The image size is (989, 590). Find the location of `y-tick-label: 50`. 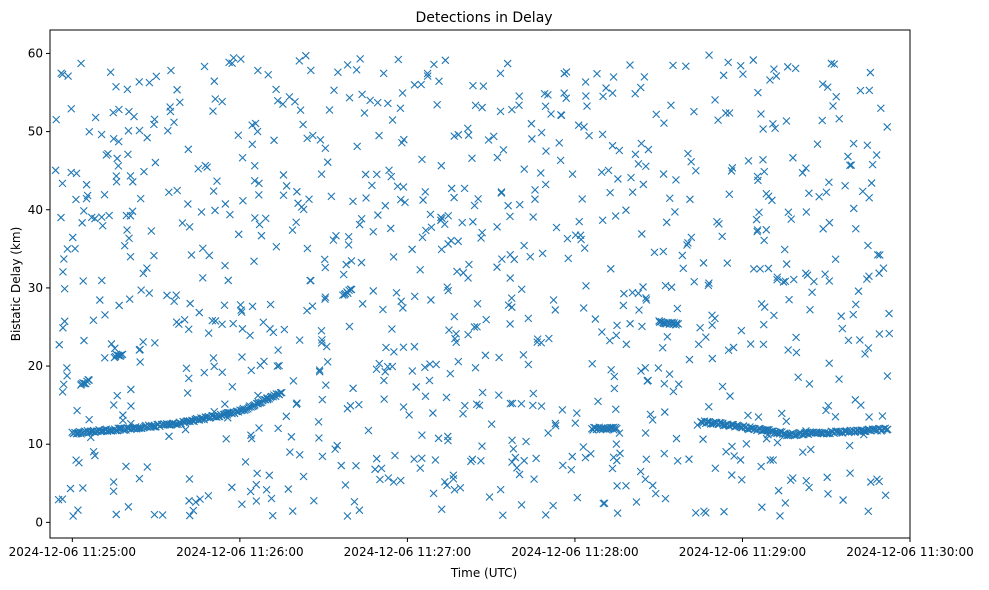

y-tick-label: 50 is located at coordinates (35, 132).